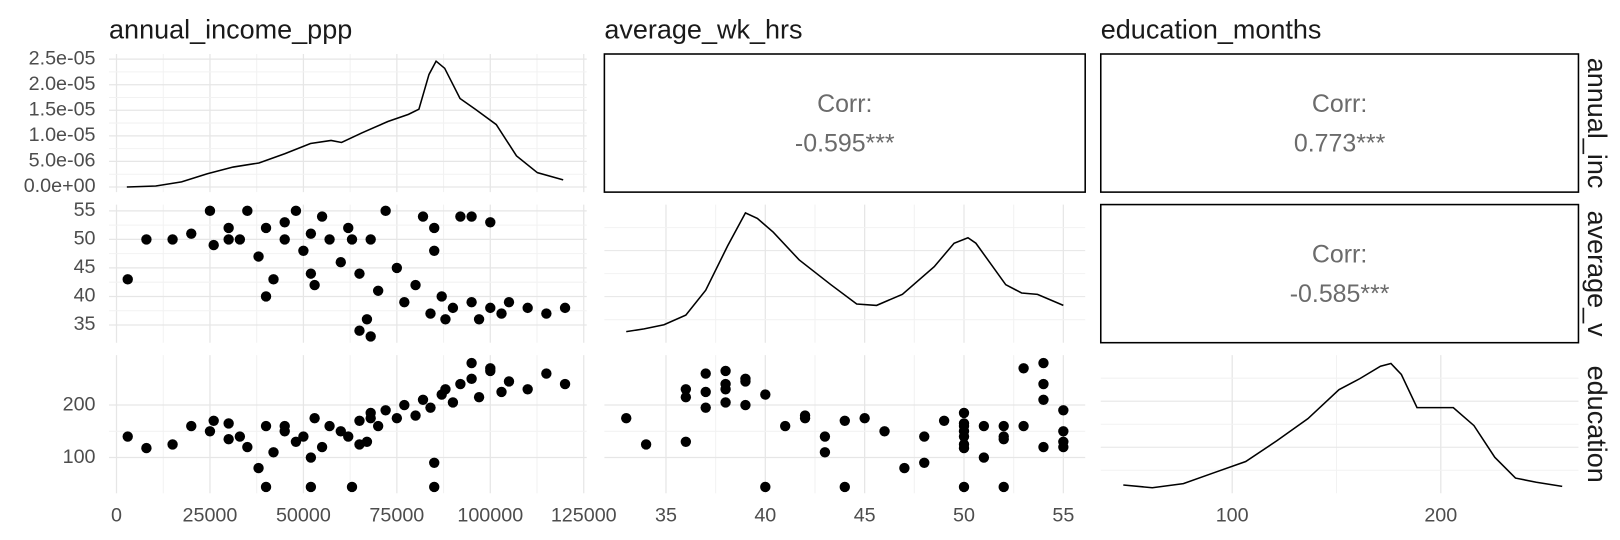 The height and width of the screenshot is (540, 1620). I want to click on corr-value: 0.773***, so click(1340, 143).